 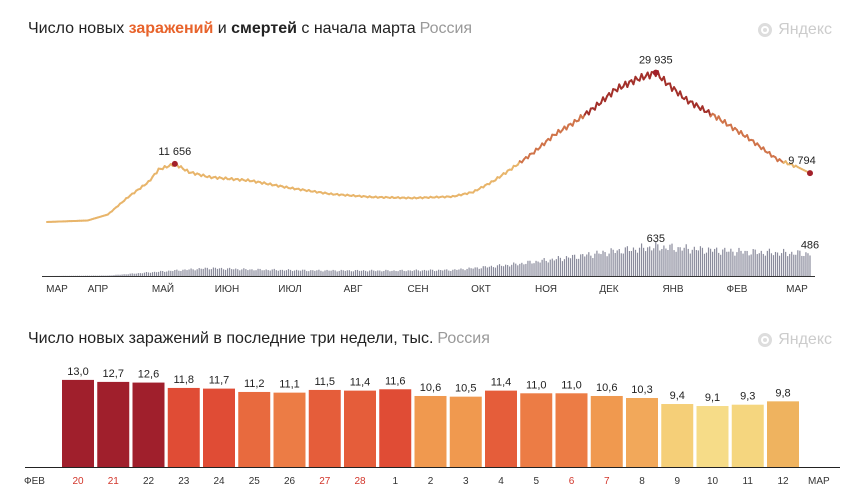 What do you see at coordinates (572, 481) in the screenshot?
I see `x-tick-label: 6` at bounding box center [572, 481].